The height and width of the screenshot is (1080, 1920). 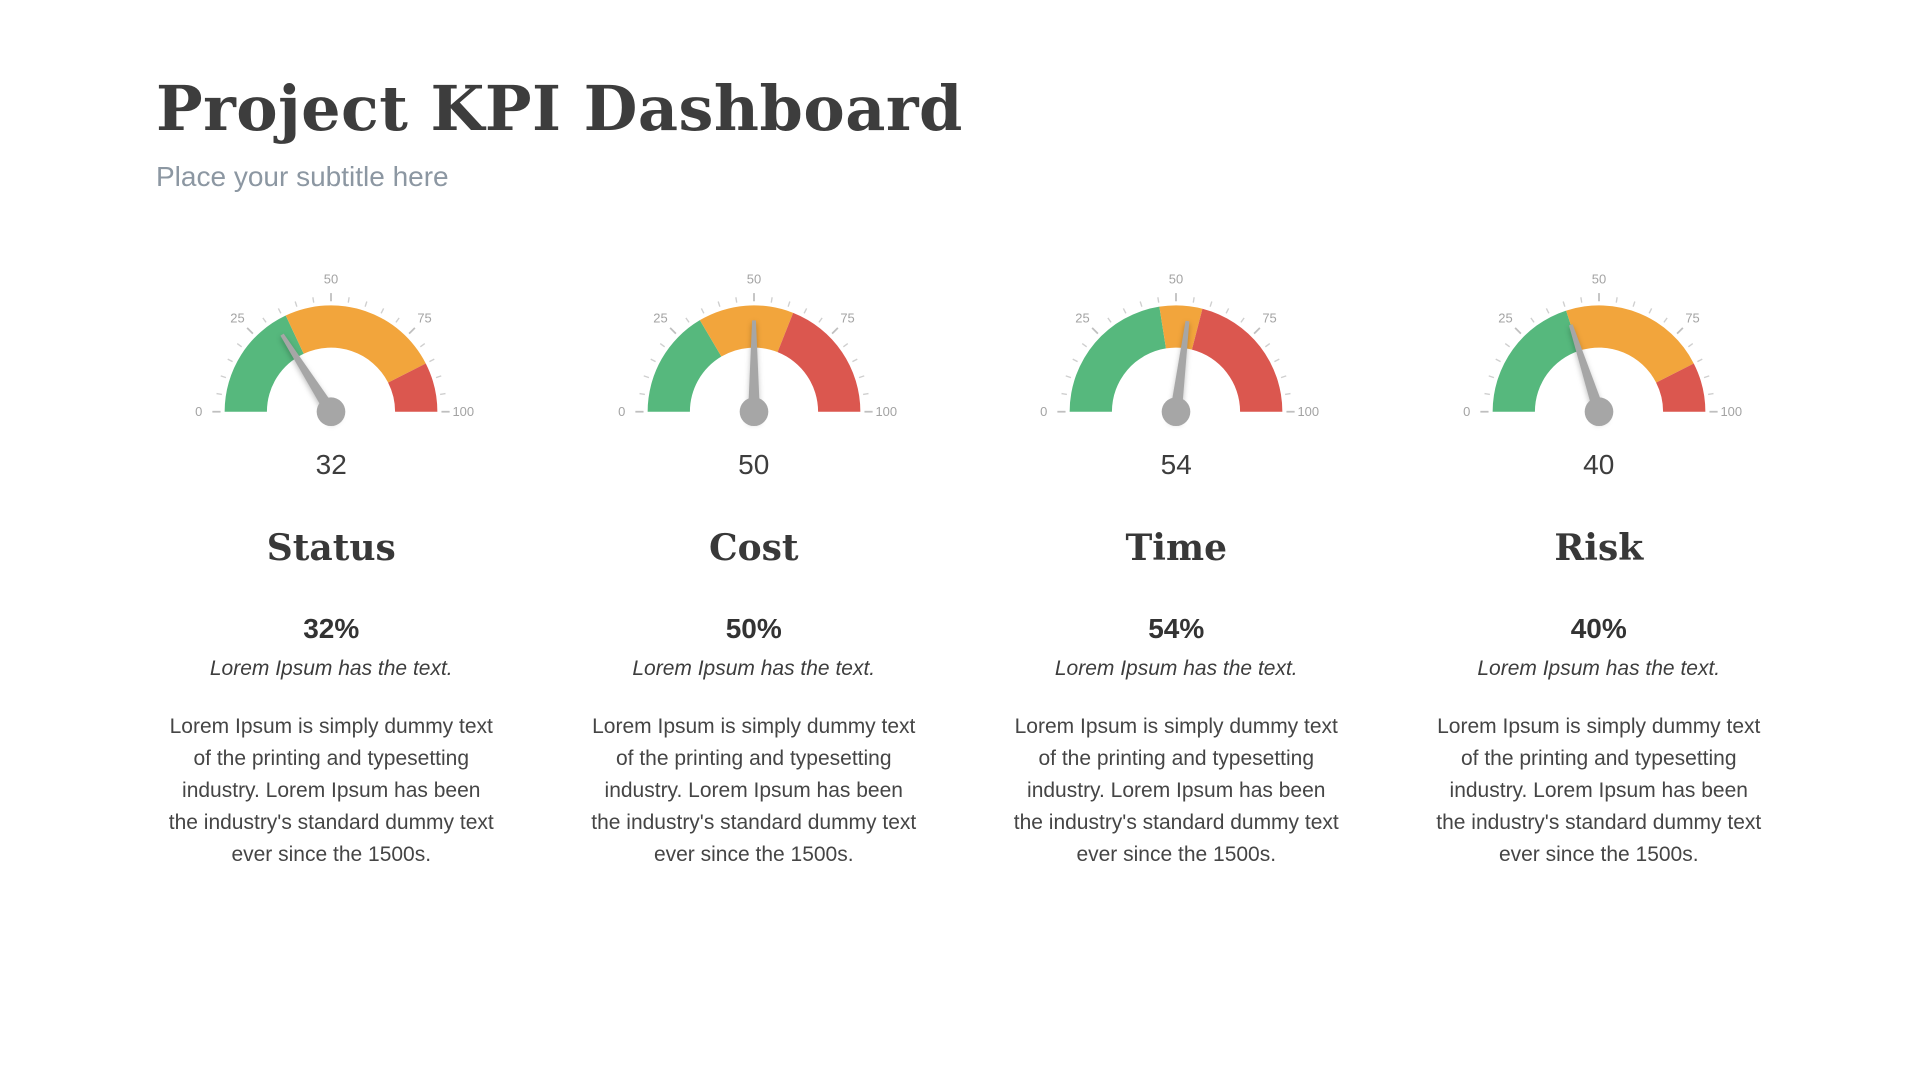 I want to click on gauge-wrap: 0 25 50 75 100 54, so click(x=1176, y=370).